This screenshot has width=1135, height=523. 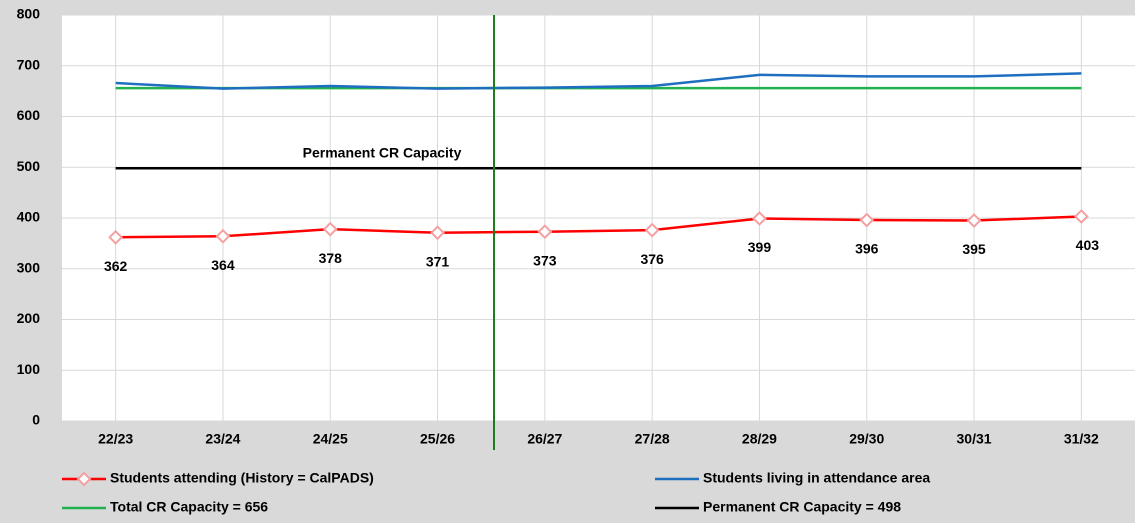 I want to click on legend-label: Students attending (History = CalPADS), so click(x=242, y=478).